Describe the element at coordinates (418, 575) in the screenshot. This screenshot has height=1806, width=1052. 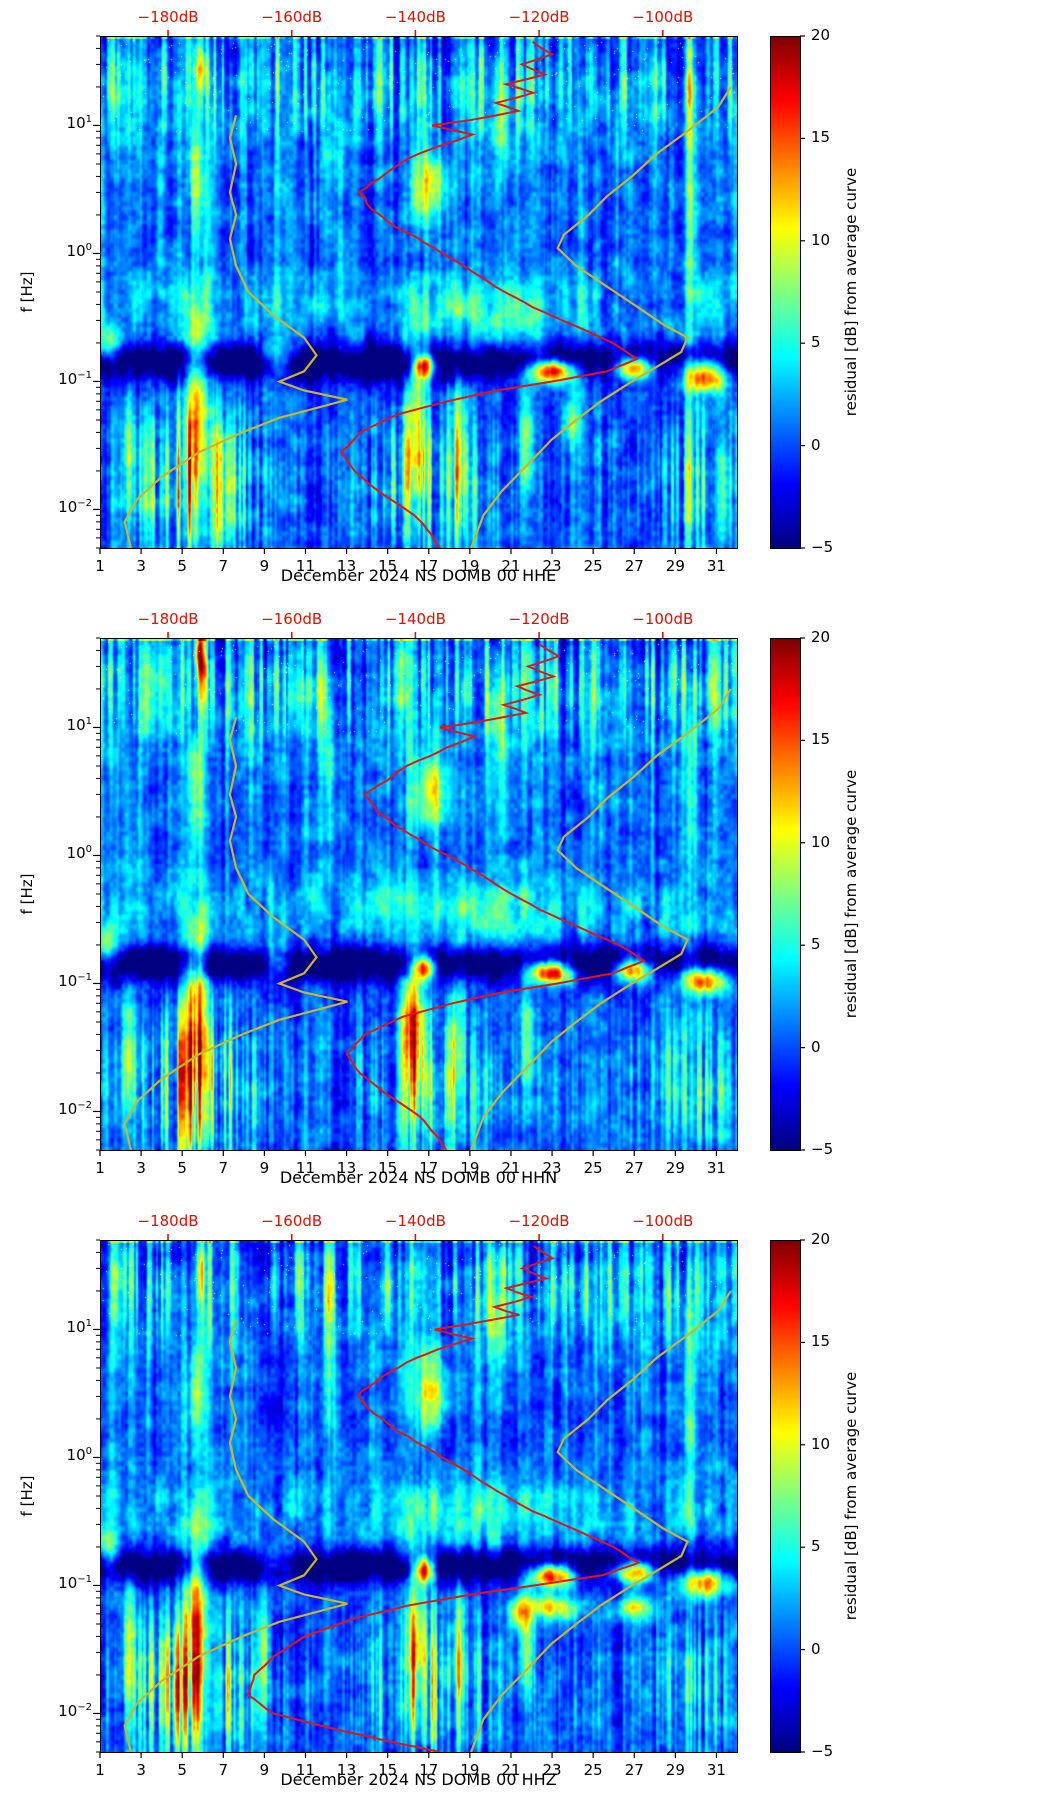
I see `panel-title: December 2024 NS DOMB 00 HHE` at that location.